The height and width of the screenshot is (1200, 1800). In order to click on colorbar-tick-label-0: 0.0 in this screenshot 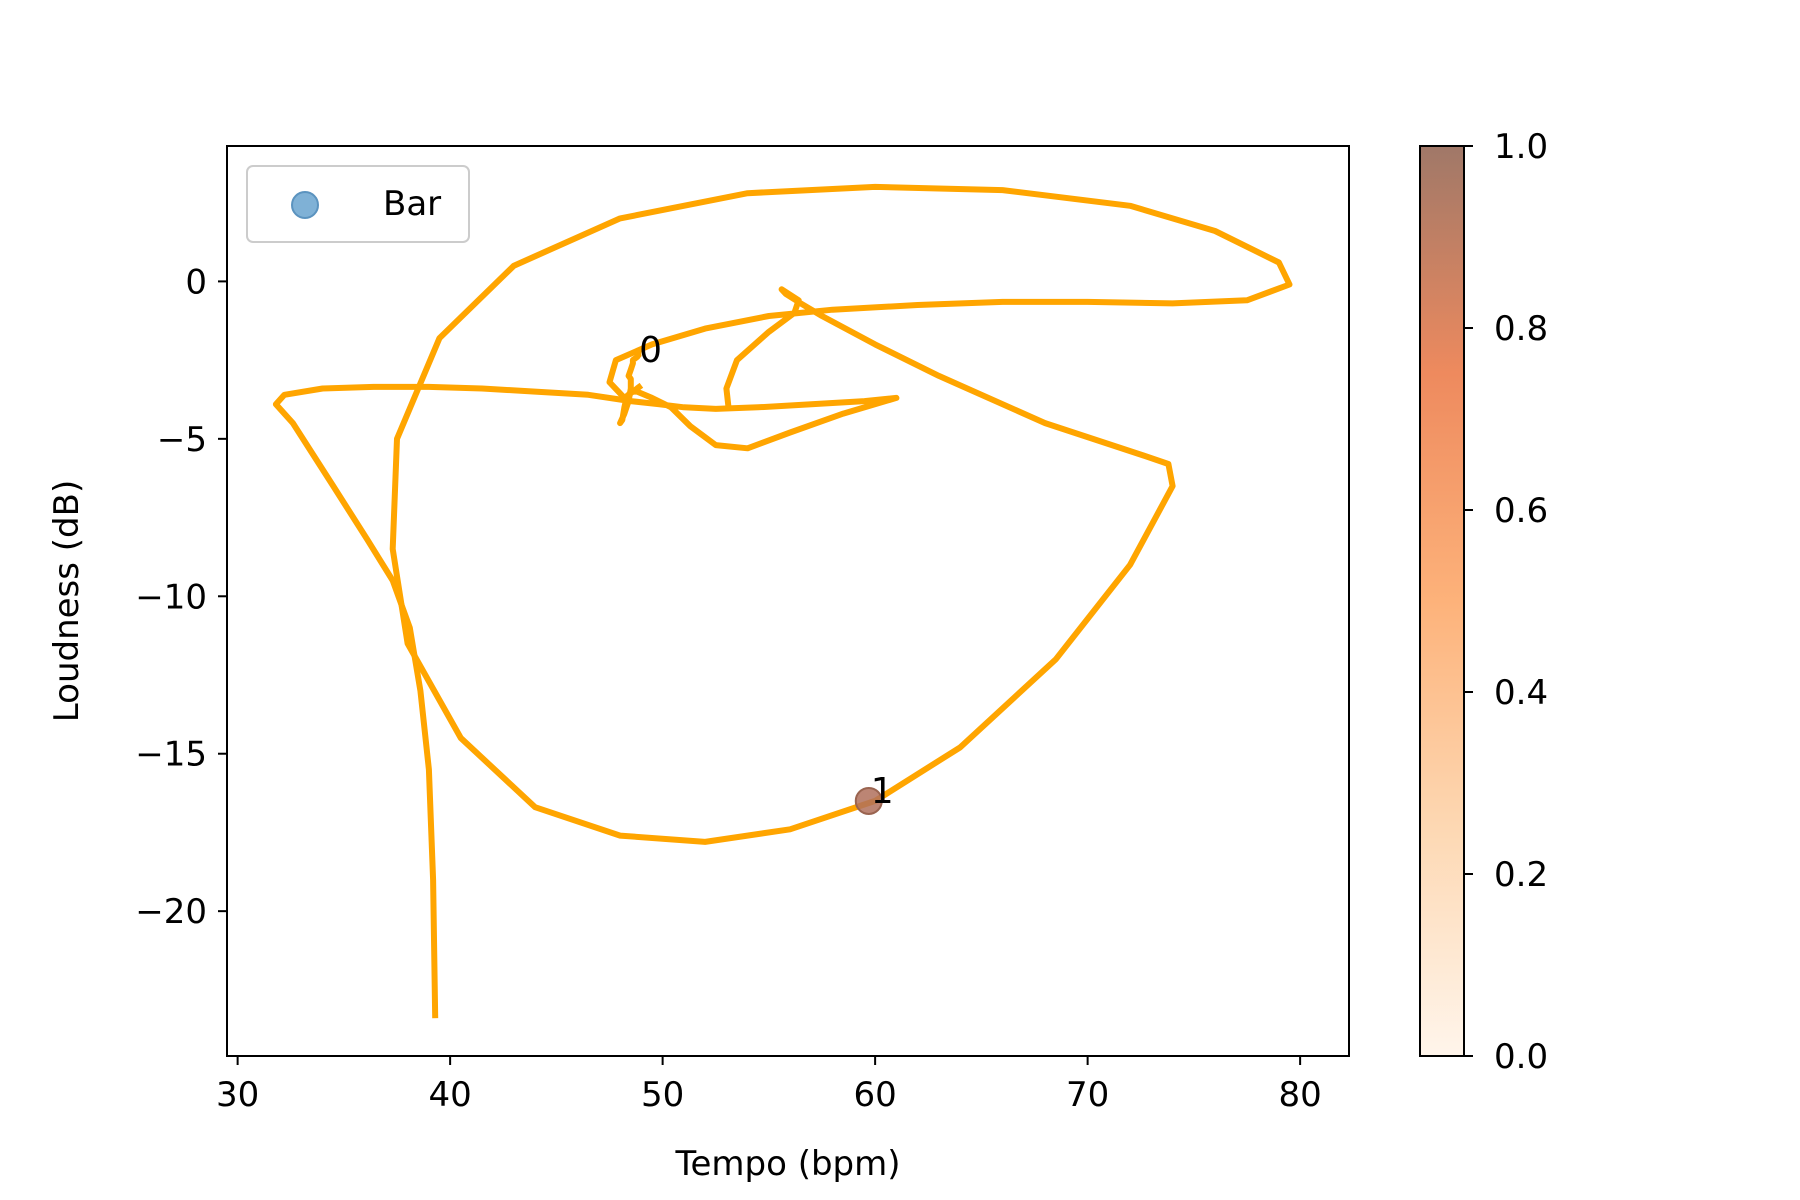, I will do `click(1521, 1057)`.